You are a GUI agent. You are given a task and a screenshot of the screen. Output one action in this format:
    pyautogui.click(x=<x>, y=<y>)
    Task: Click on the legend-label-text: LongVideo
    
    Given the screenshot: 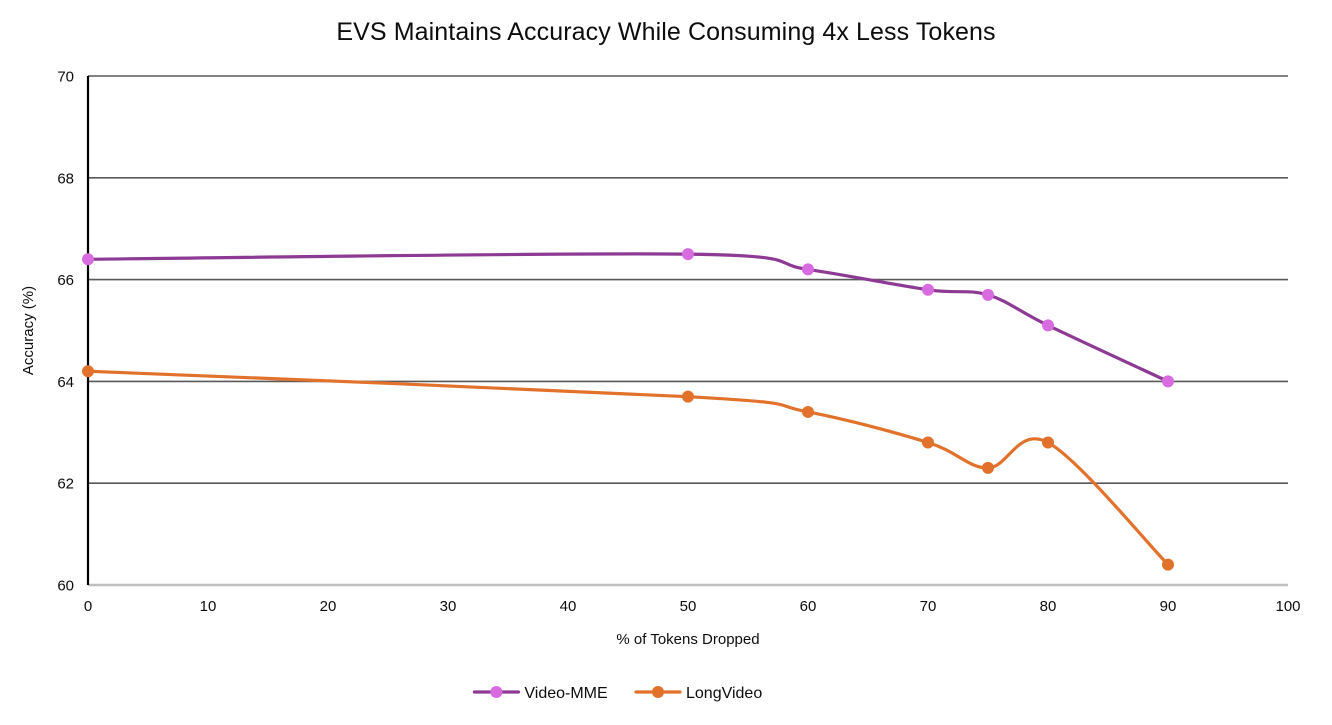 What is the action you would take?
    pyautogui.click(x=724, y=693)
    